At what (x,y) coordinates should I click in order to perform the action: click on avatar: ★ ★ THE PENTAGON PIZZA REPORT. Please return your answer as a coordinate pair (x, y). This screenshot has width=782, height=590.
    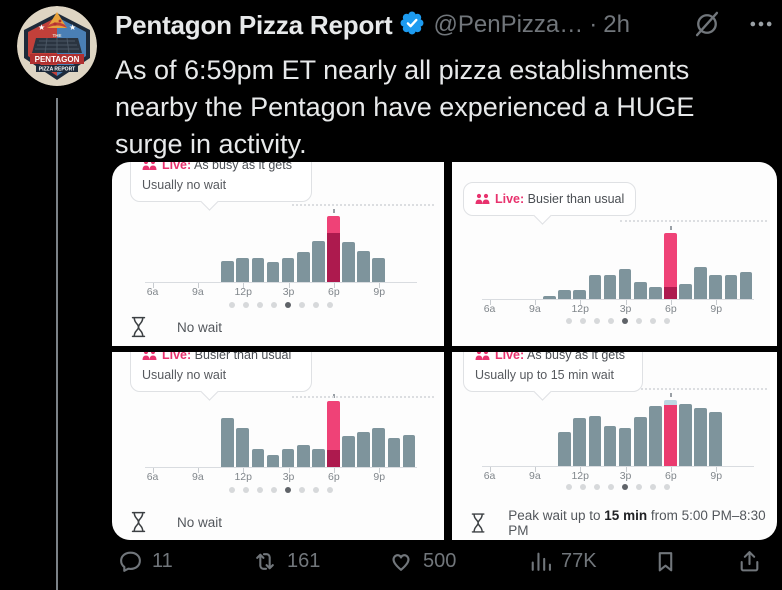
    Looking at the image, I should click on (57, 46).